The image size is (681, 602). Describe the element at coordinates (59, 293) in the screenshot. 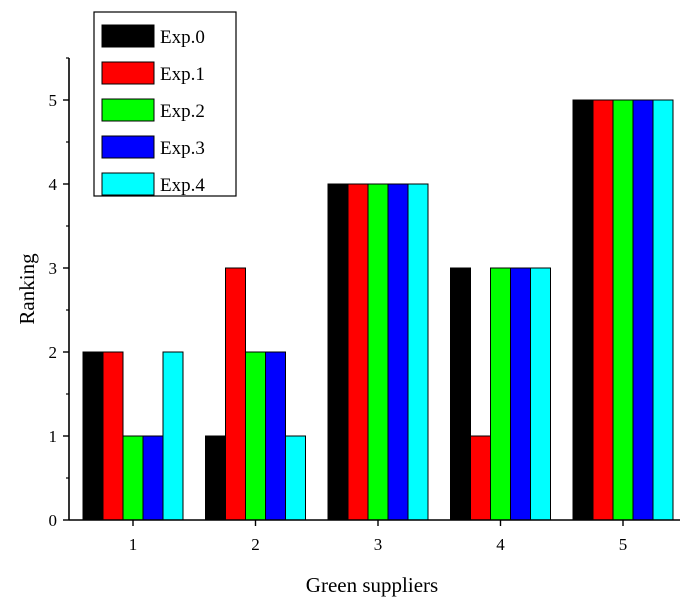

I see `y-ticks: 0 1 2 3 4 5` at that location.